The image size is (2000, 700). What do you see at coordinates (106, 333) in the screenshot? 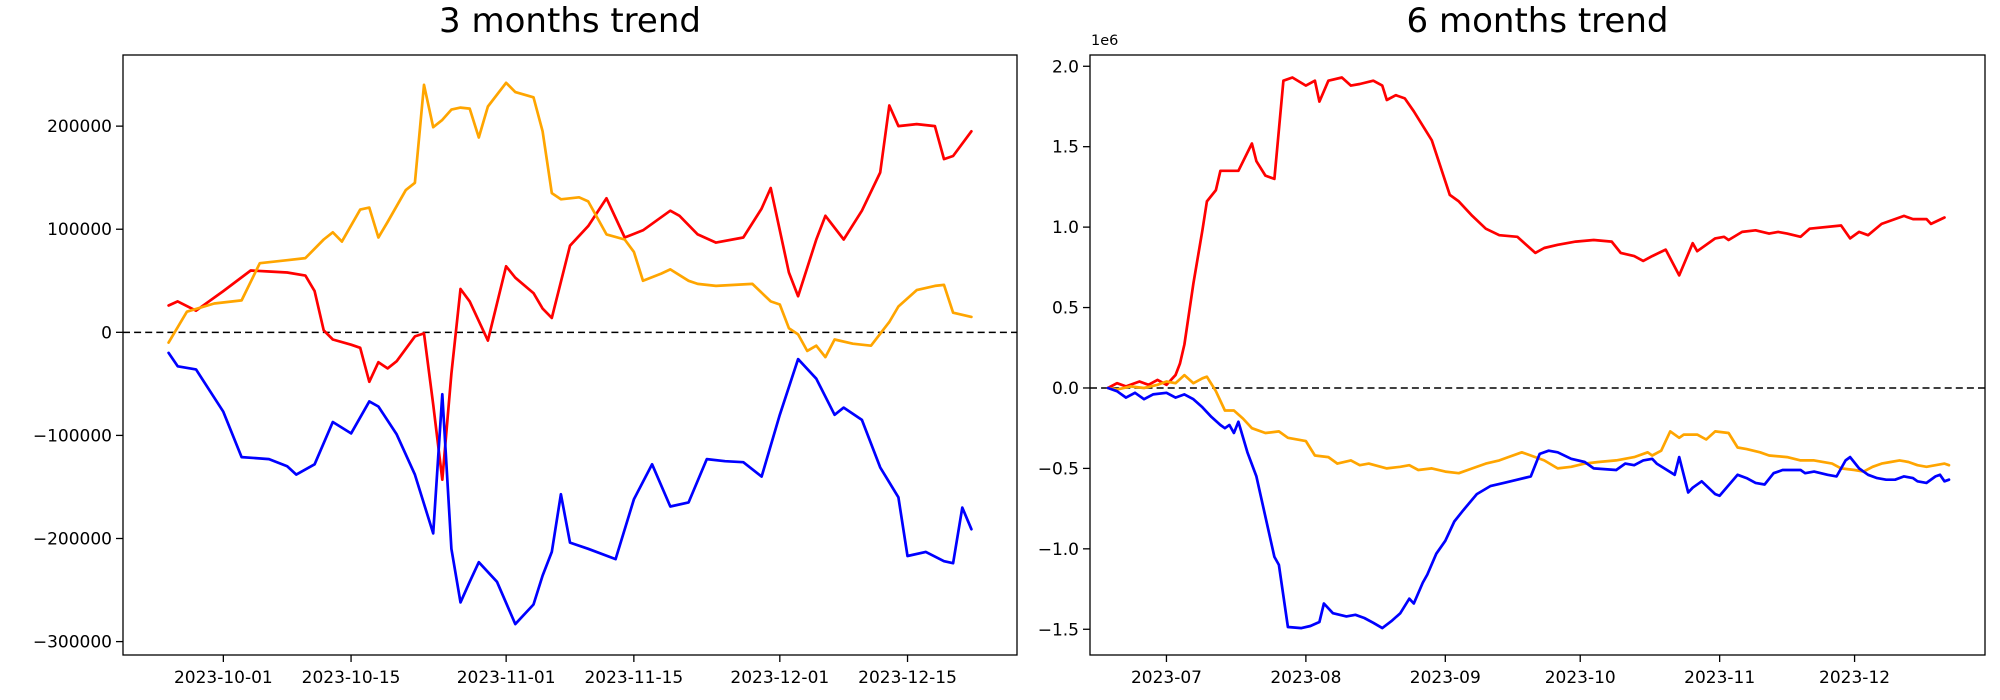
I see `trend-3m-y-tick-label: 0` at bounding box center [106, 333].